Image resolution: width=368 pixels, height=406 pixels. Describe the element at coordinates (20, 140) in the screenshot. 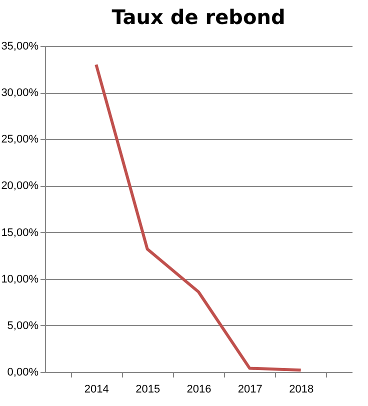

I see `y-tick-label: 25,00%` at that location.